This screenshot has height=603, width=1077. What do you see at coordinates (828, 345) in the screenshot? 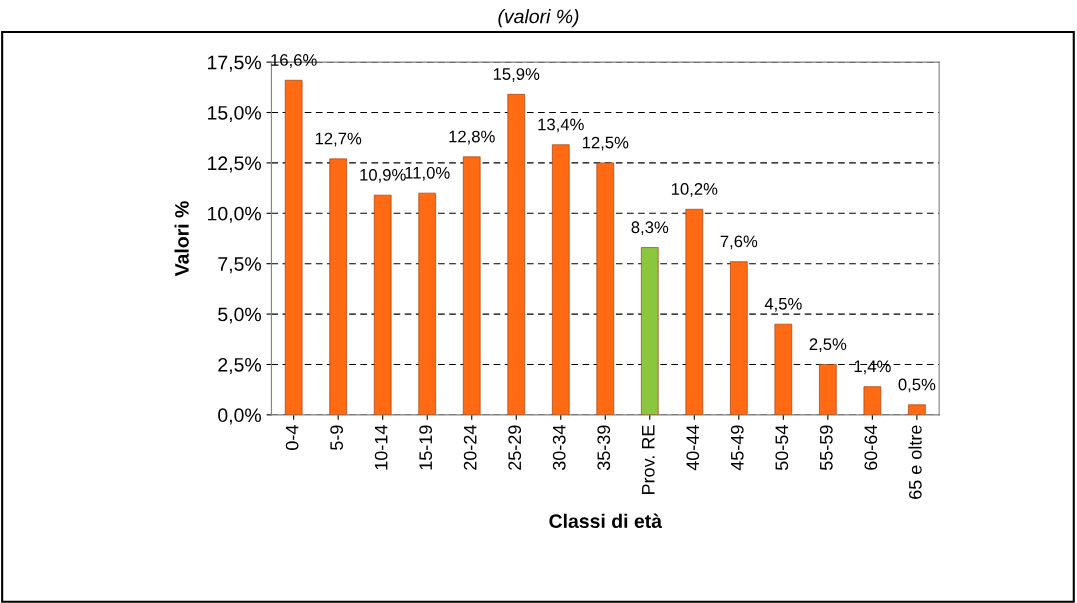
I see `data-label: 2,5%` at bounding box center [828, 345].